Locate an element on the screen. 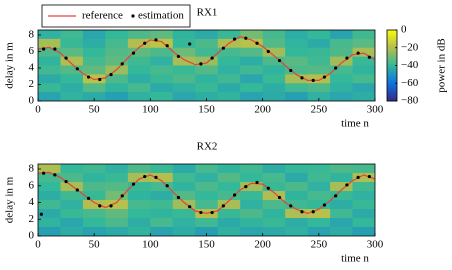 Image resolution: width=452 pixels, height=270 pixels. legend-marker is located at coordinates (133, 16).